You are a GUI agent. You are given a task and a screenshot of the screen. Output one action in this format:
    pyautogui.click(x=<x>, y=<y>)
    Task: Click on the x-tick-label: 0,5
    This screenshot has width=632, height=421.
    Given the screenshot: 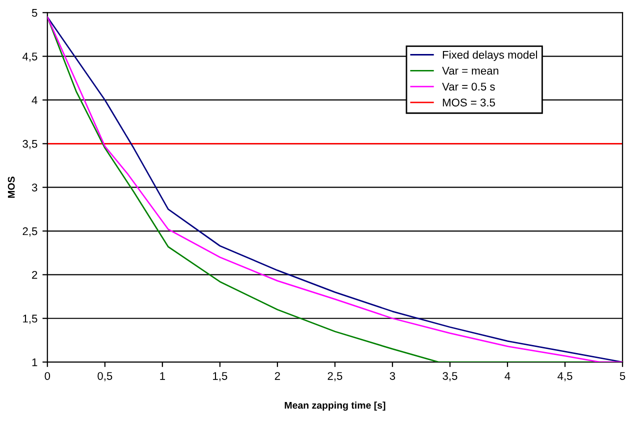 What is the action you would take?
    pyautogui.click(x=105, y=377)
    